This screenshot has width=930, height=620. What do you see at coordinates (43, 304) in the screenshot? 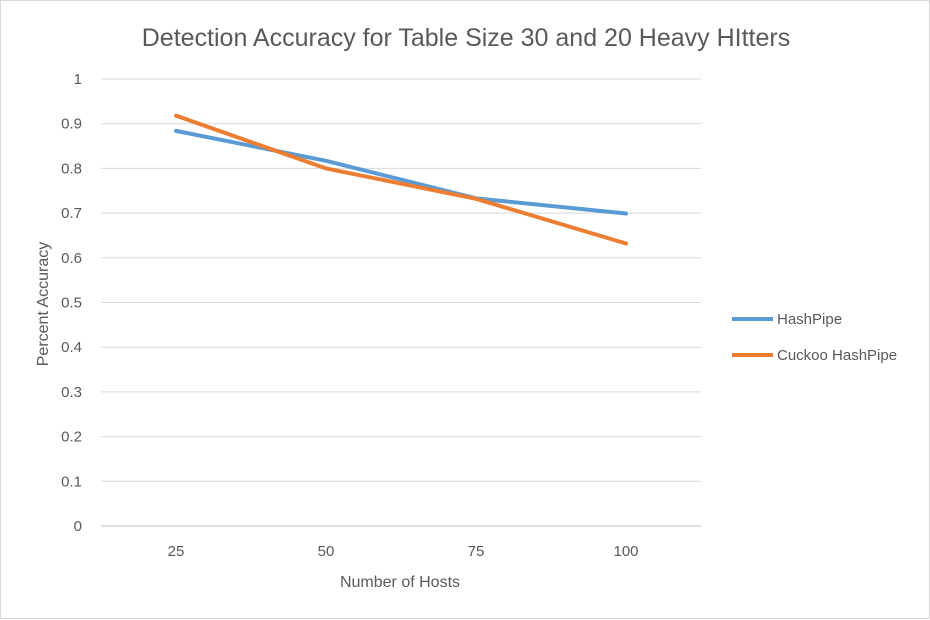
I see `y-axis-label: Percent Accuracy` at bounding box center [43, 304].